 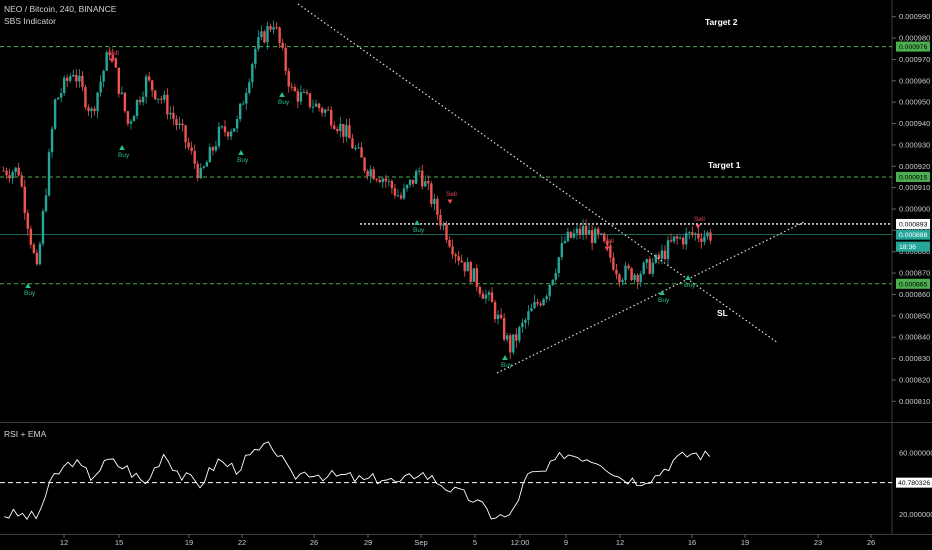 I want to click on price-tick-label: 0.000810, so click(x=914, y=401).